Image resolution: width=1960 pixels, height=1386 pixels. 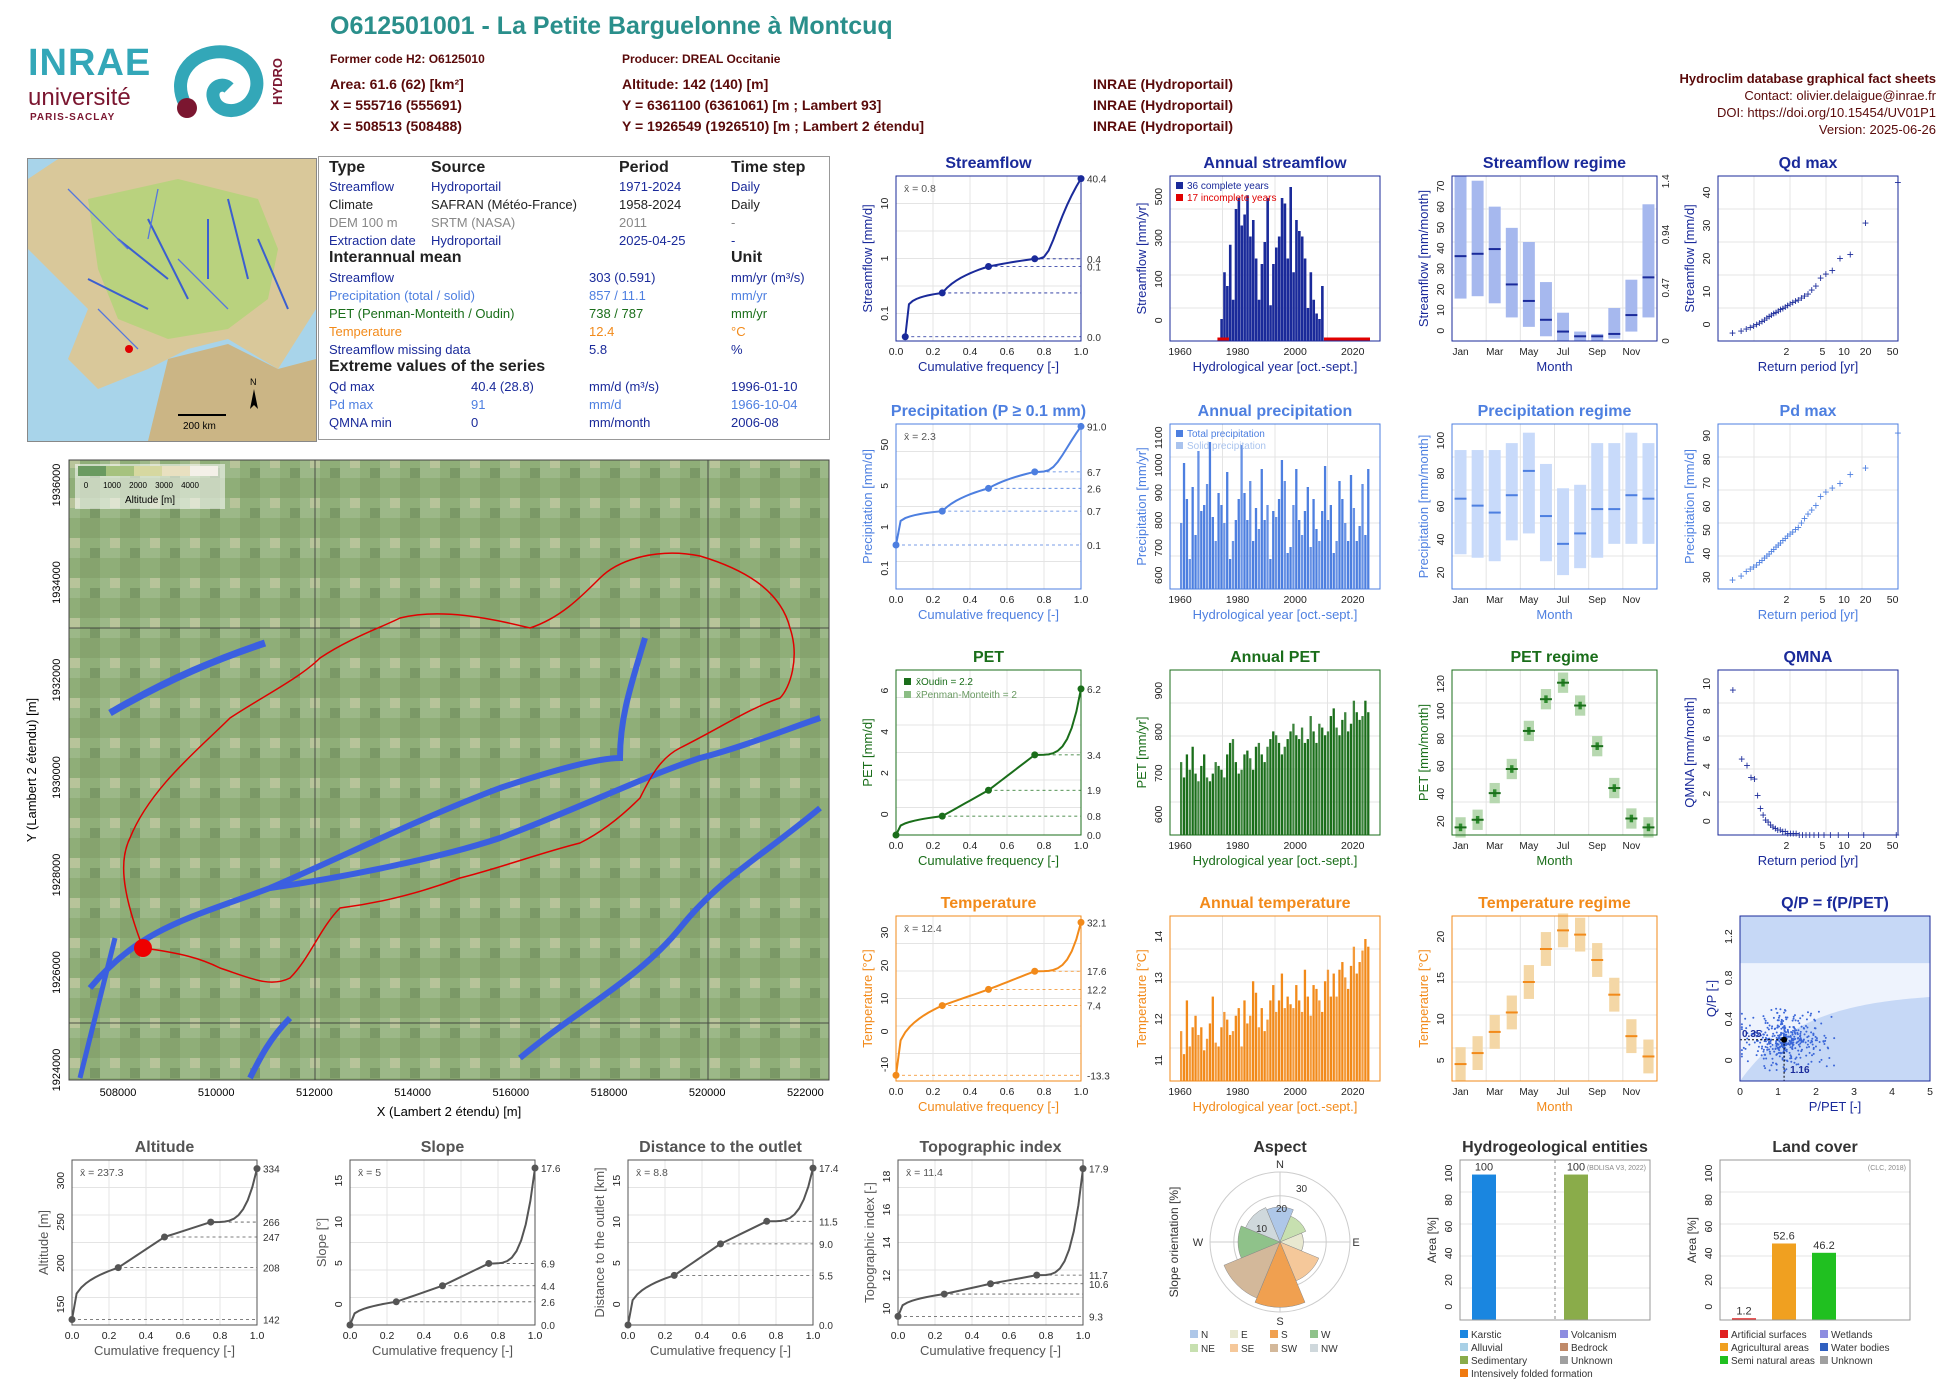 What do you see at coordinates (363, 222) in the screenshot?
I see `table-cell: DEM 100 m` at bounding box center [363, 222].